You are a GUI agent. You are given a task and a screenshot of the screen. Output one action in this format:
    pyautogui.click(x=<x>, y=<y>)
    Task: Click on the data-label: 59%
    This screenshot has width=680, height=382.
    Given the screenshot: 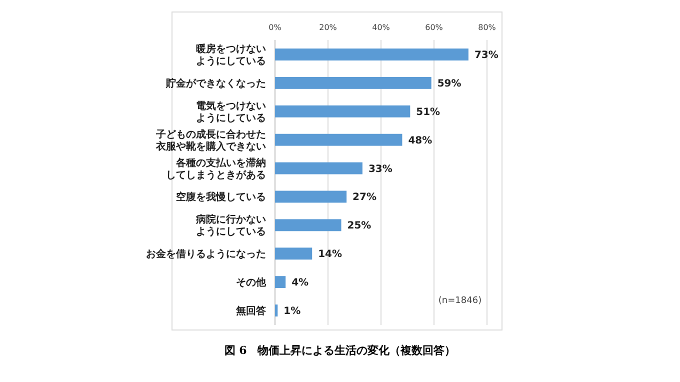 What is the action you would take?
    pyautogui.click(x=449, y=84)
    